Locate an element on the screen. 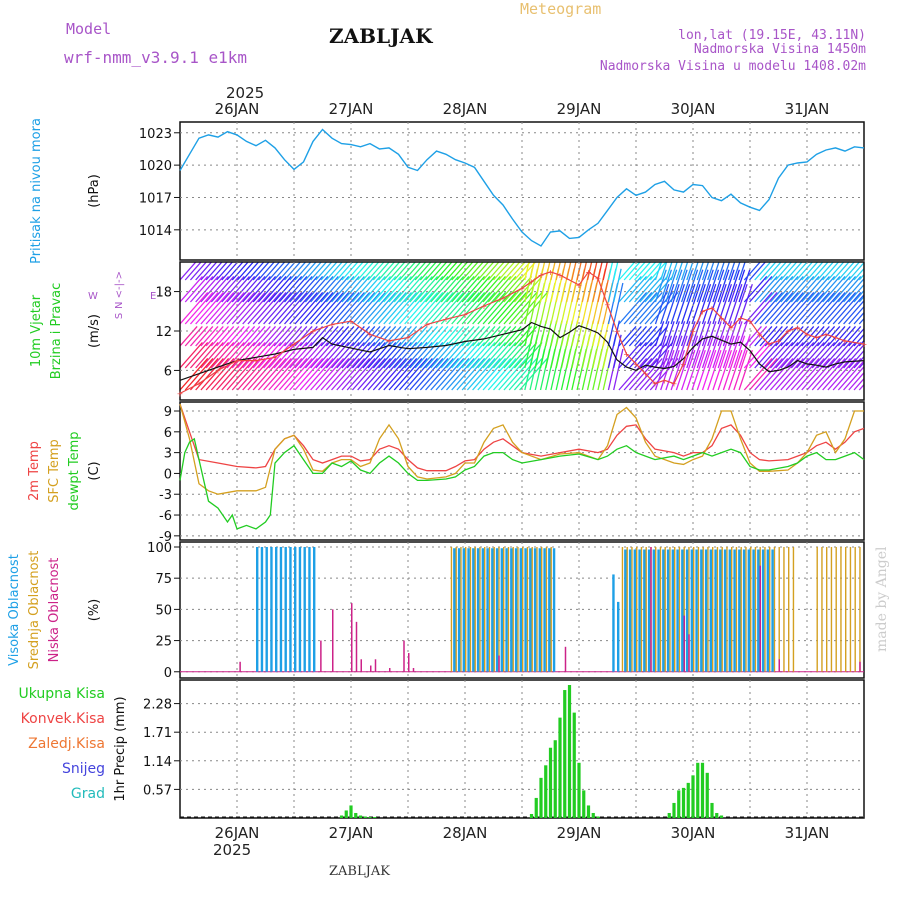  time-label-top: 30JAN is located at coordinates (693, 109).